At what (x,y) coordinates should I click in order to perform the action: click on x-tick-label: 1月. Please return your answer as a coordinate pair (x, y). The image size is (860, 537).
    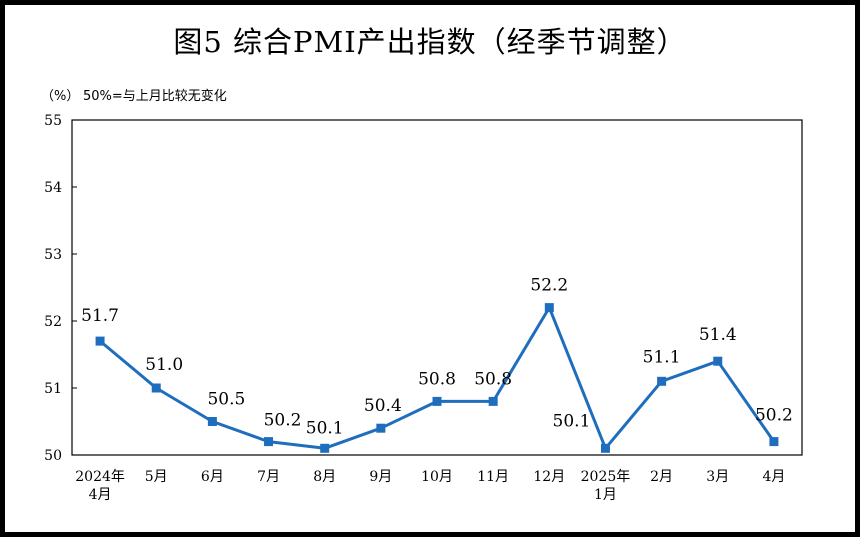
    Looking at the image, I should click on (605, 495).